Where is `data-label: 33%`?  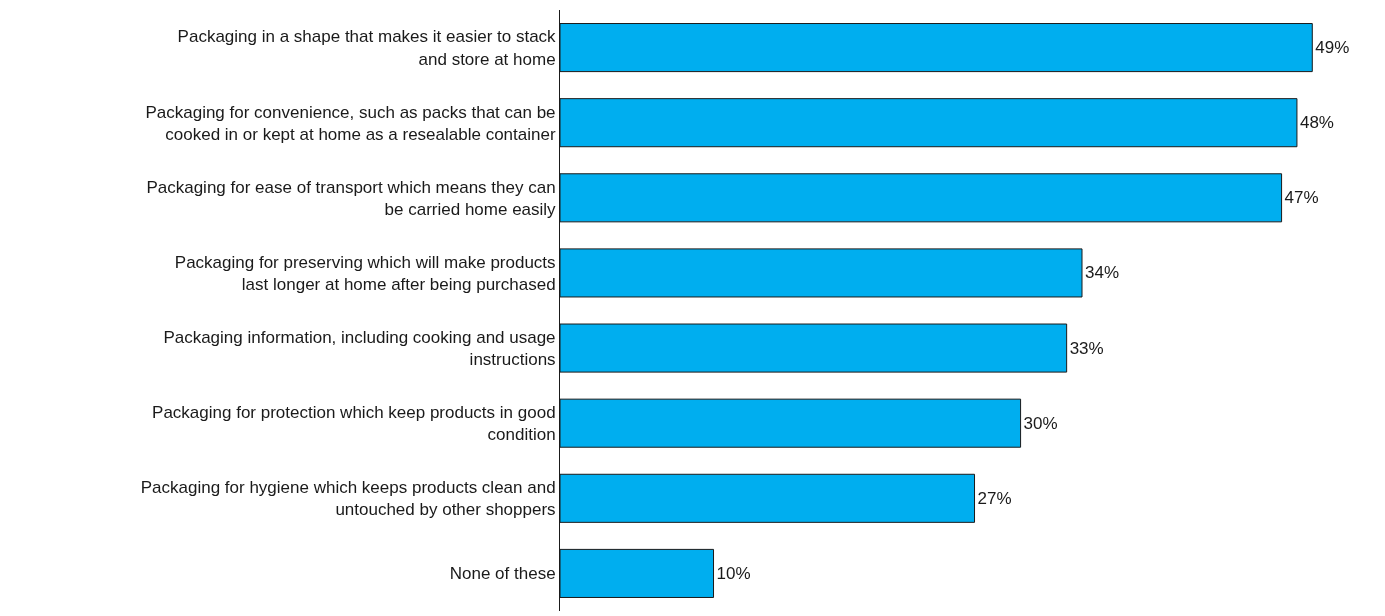
data-label: 33% is located at coordinates (1086, 348).